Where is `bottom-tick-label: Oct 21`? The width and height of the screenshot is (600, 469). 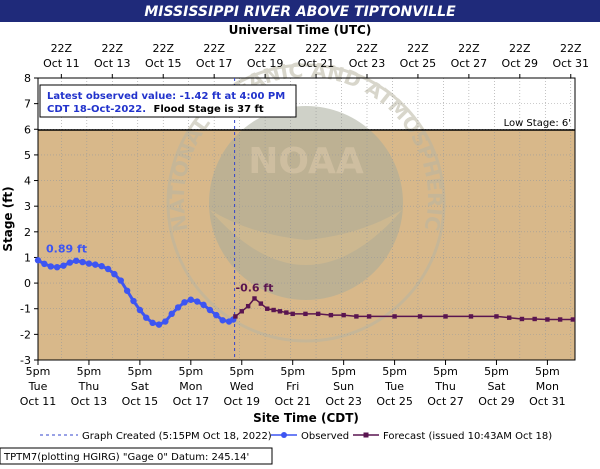
bottom-tick-label: Oct 21 is located at coordinates (292, 401).